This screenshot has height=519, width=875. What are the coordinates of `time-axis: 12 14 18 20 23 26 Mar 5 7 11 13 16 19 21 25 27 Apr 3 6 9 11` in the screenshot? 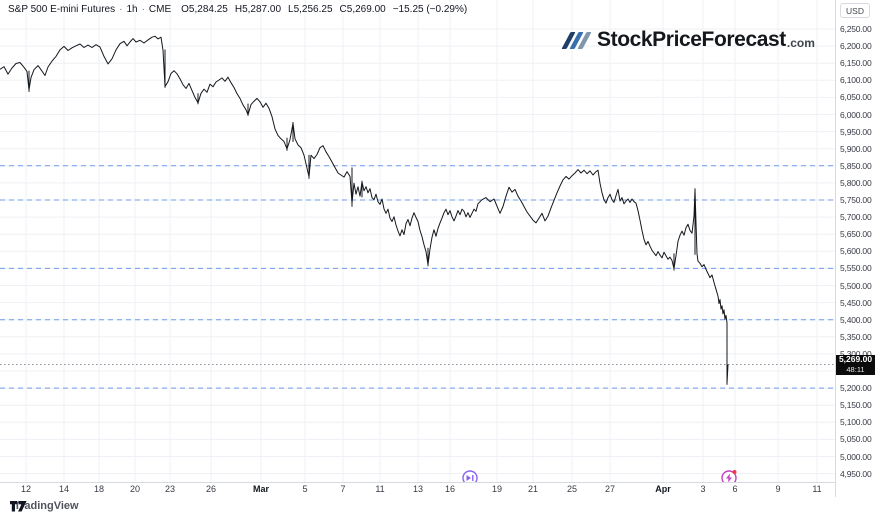 It's located at (417, 490).